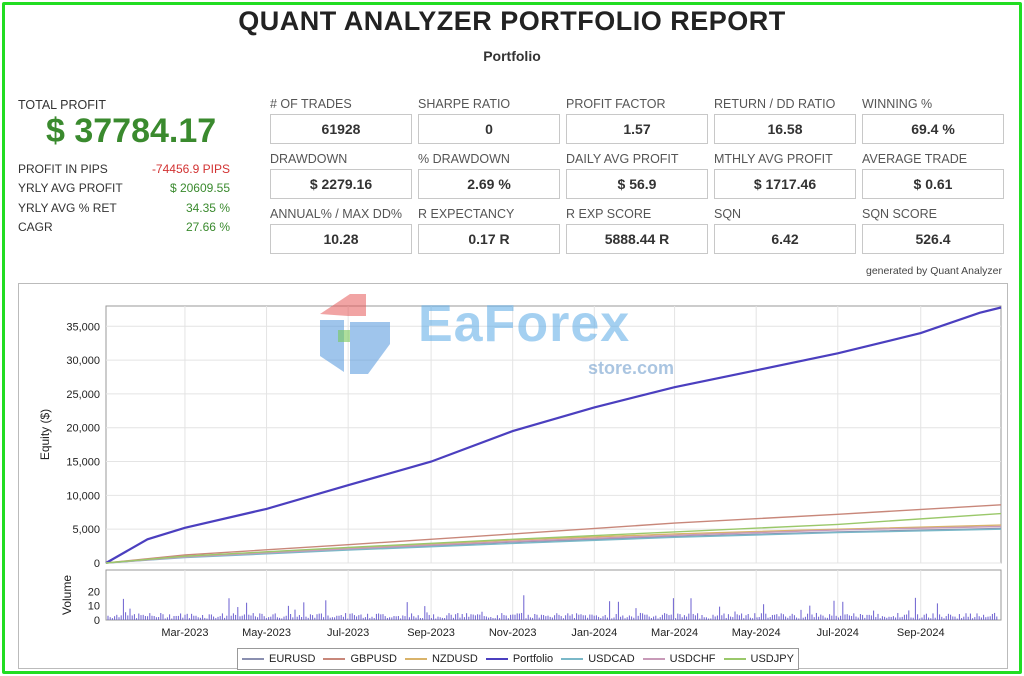  Describe the element at coordinates (756, 633) in the screenshot. I see `x-tick-label: May-2024` at that location.